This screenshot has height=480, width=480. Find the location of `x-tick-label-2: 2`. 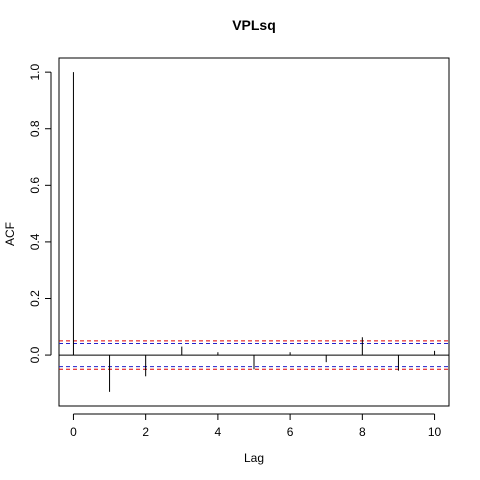

x-tick-label-2: 2 is located at coordinates (145, 432).